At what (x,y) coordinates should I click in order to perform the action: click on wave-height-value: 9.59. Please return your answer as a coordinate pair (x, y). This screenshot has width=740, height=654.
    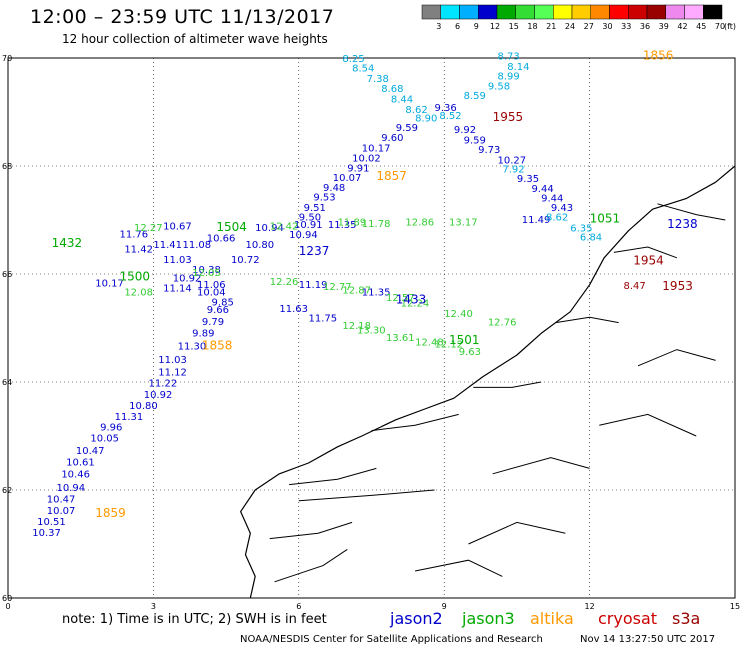
    Looking at the image, I should click on (475, 140).